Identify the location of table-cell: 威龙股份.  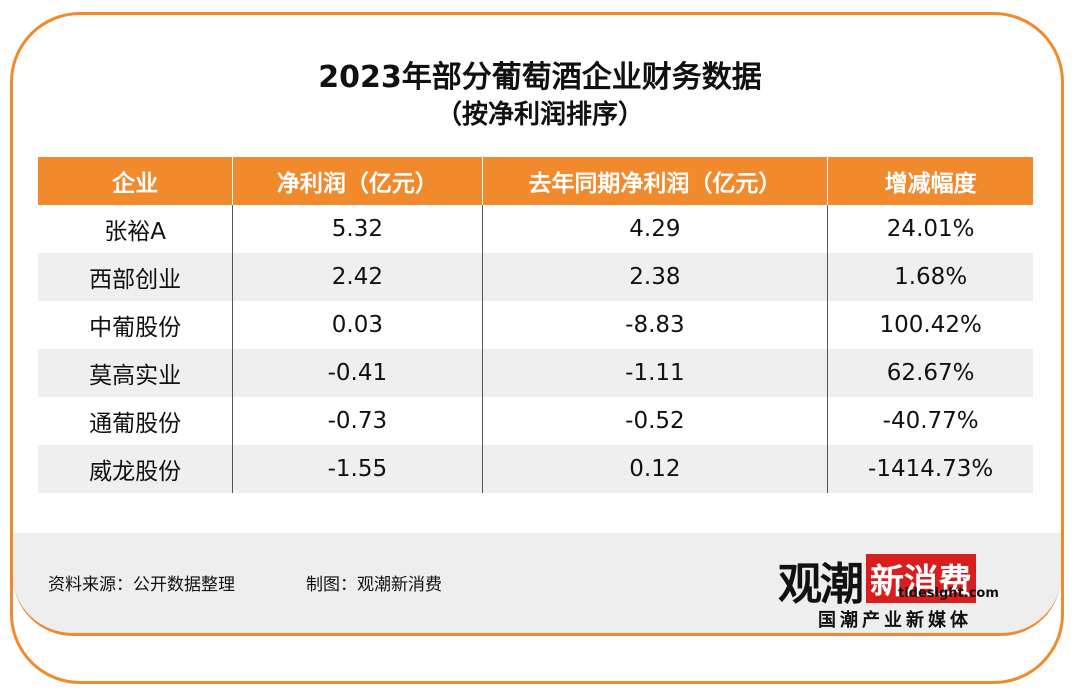
(135, 469).